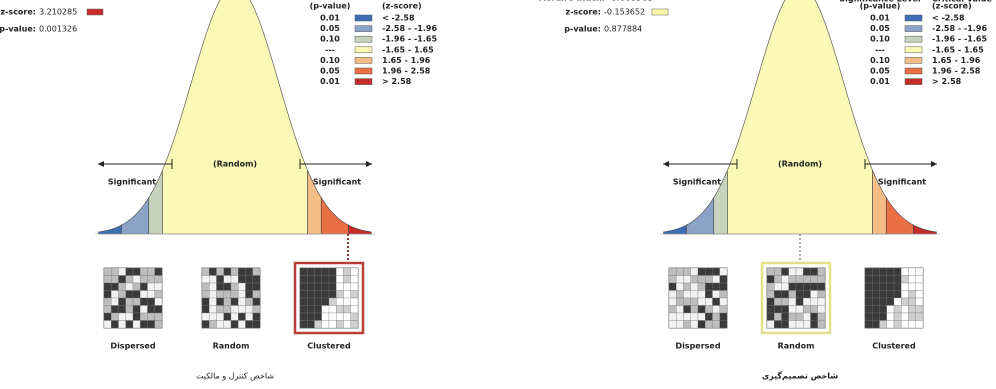 The image size is (996, 389). I want to click on legend-title: Significance Level, so click(880, 2).